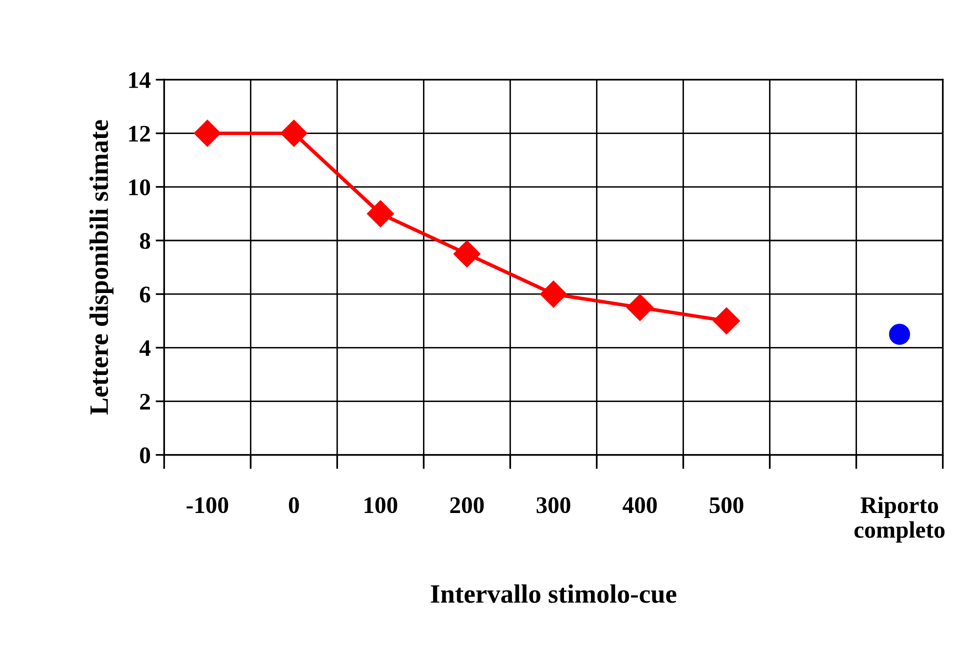  Describe the element at coordinates (102, 267) in the screenshot. I see `y-axis-title: Lettere disponibili stimate` at that location.